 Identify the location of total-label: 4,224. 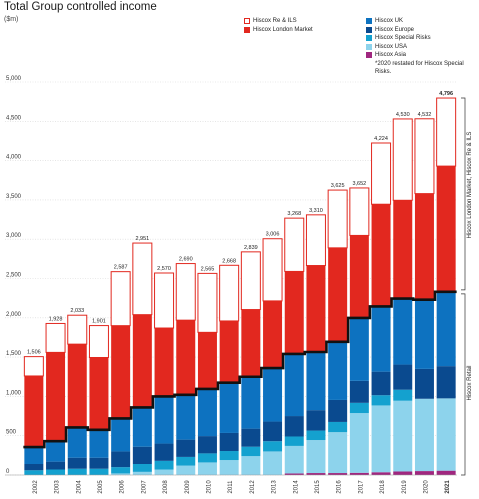
(381, 139).